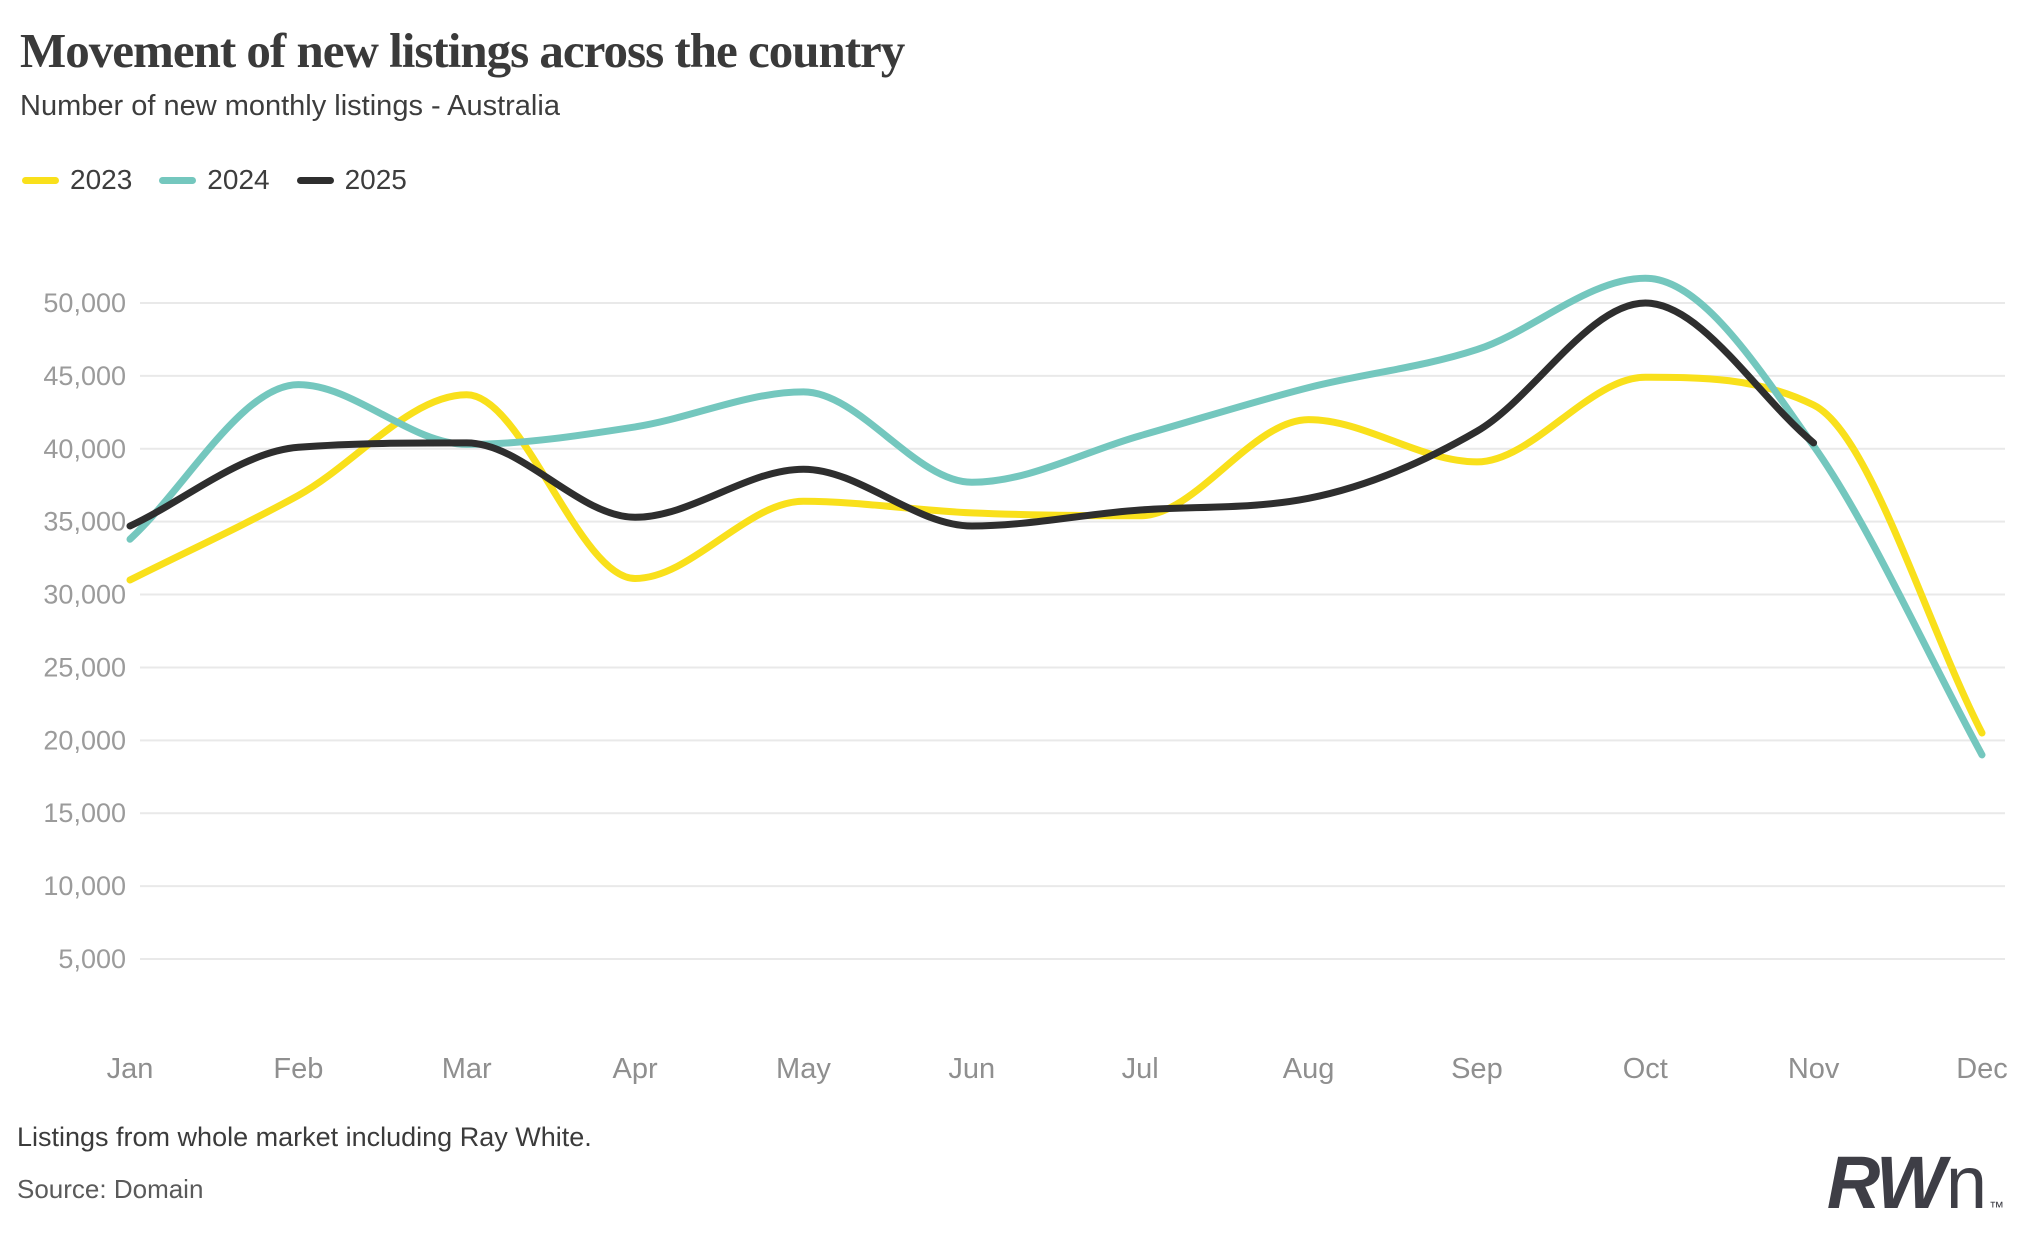  Describe the element at coordinates (1982, 1069) in the screenshot. I see `x-axis-label: Dec` at that location.